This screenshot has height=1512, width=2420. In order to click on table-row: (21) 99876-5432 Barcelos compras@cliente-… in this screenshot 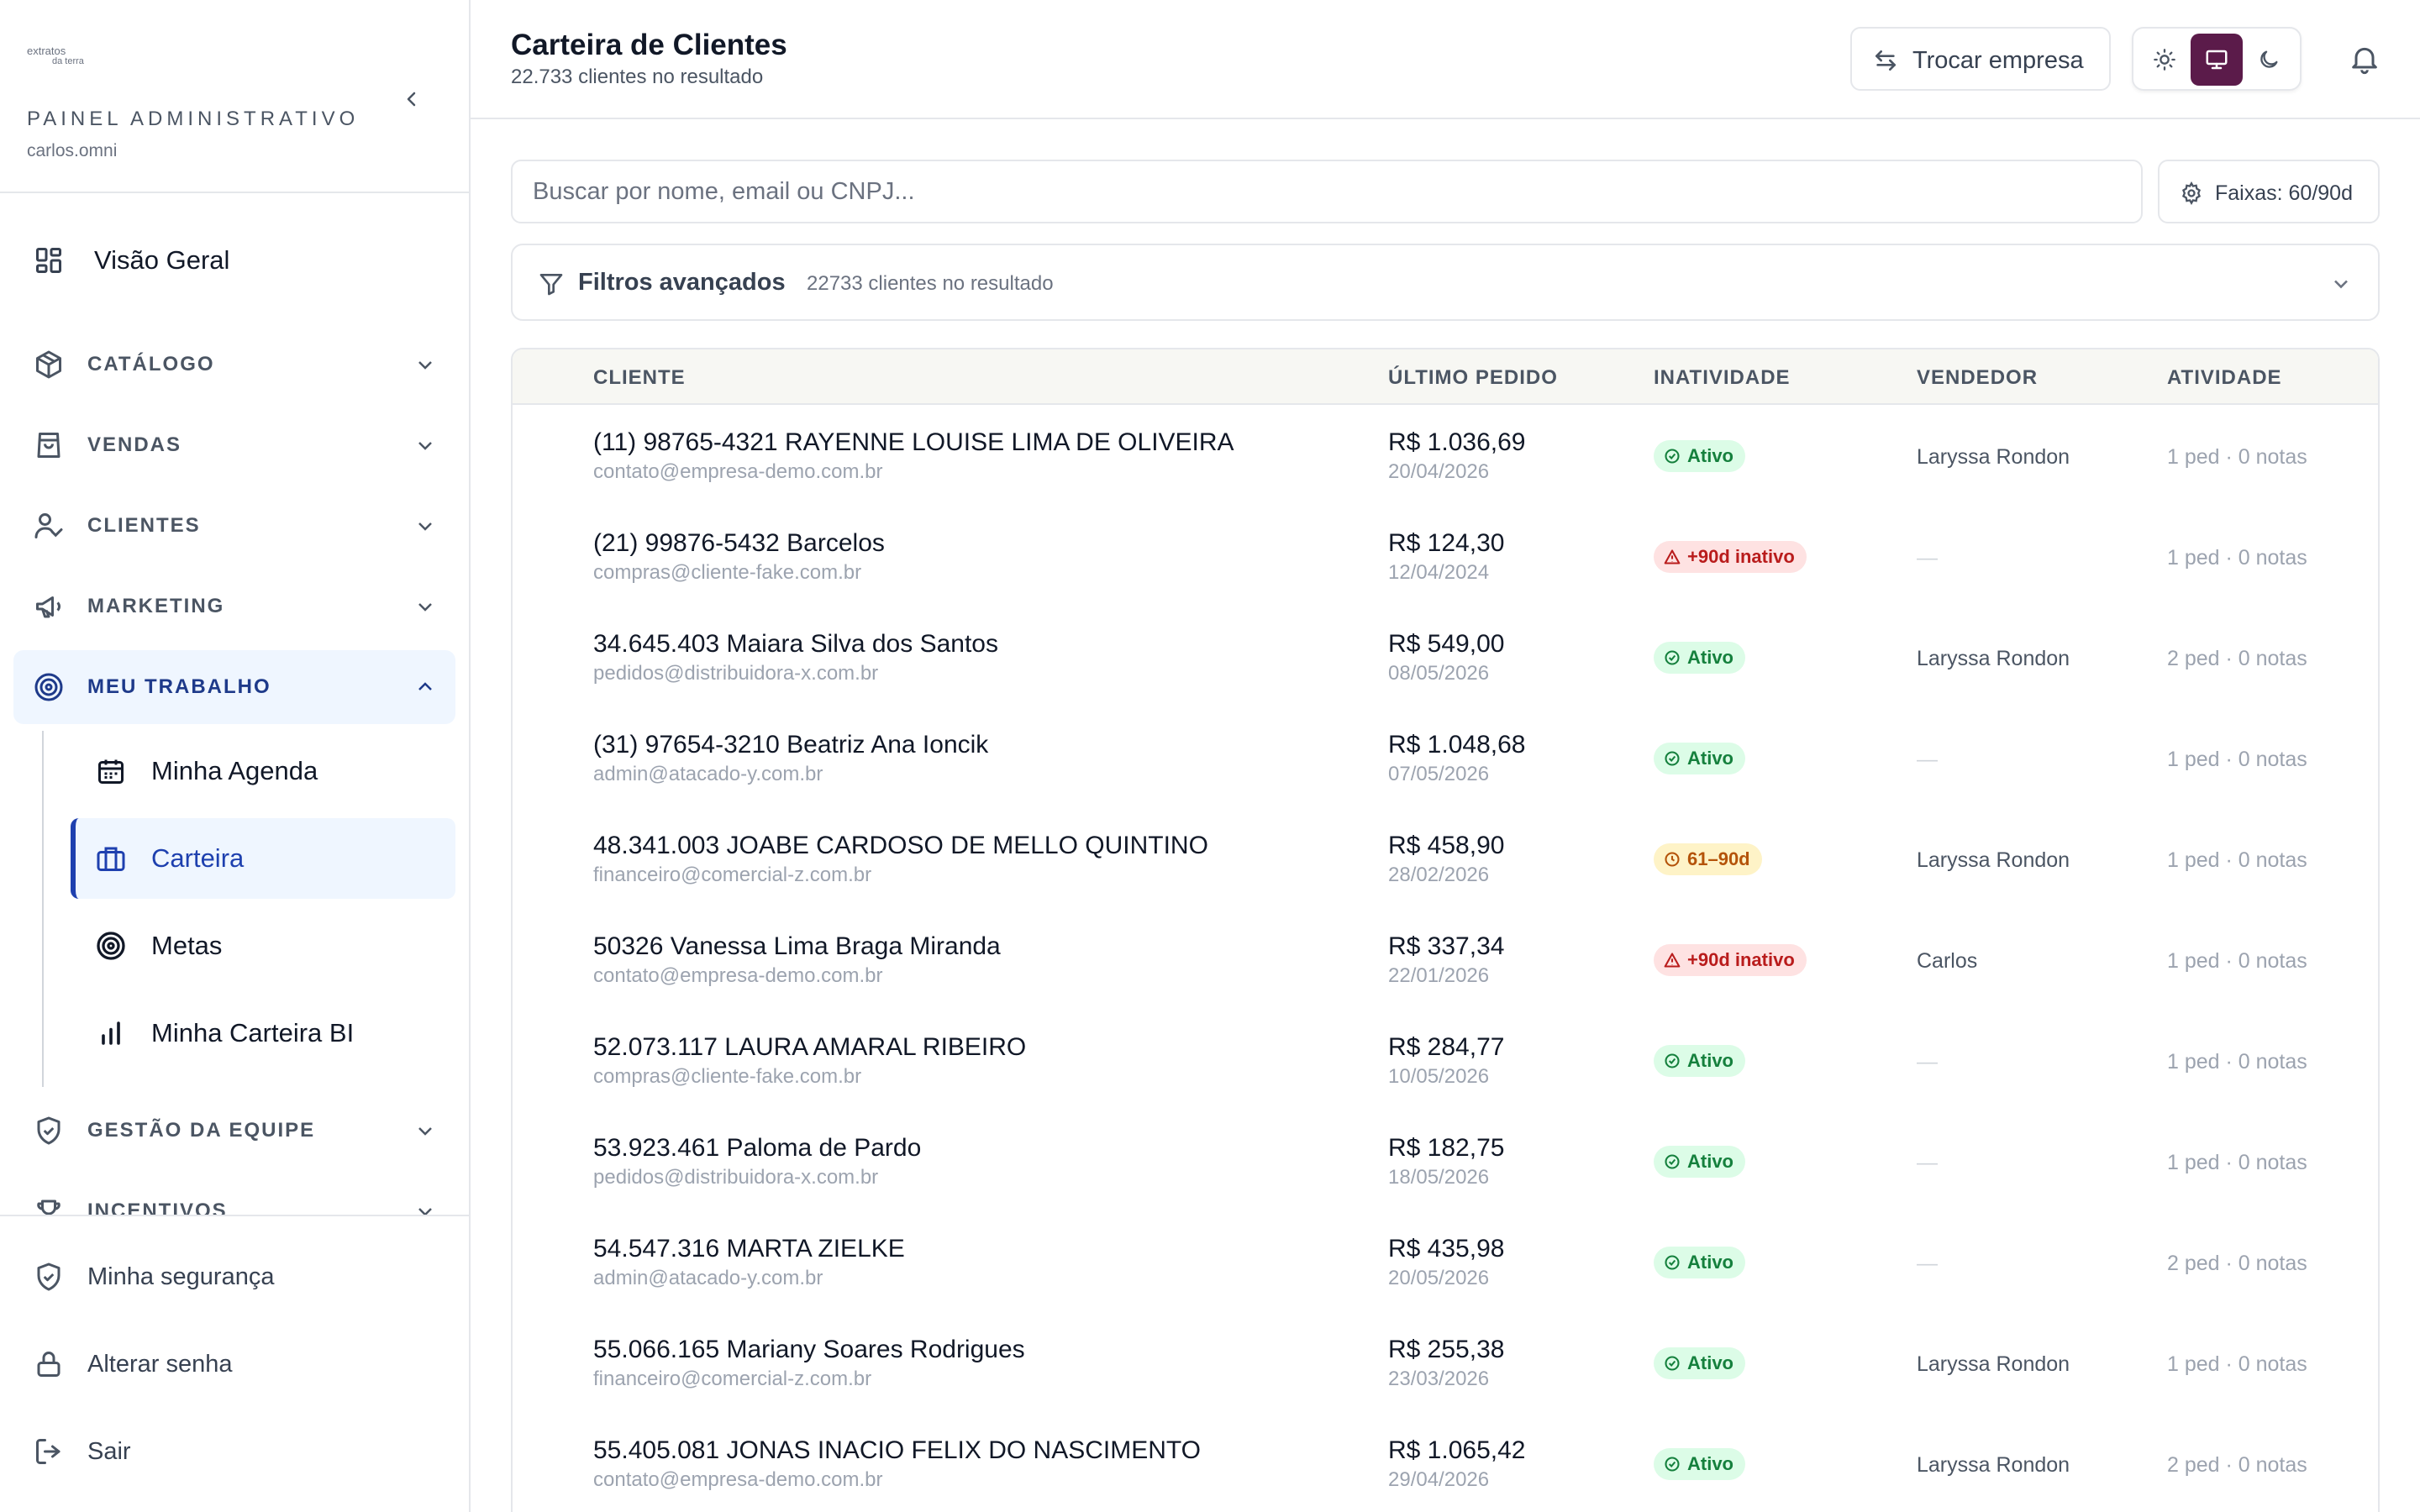, I will do `click(1445, 557)`.